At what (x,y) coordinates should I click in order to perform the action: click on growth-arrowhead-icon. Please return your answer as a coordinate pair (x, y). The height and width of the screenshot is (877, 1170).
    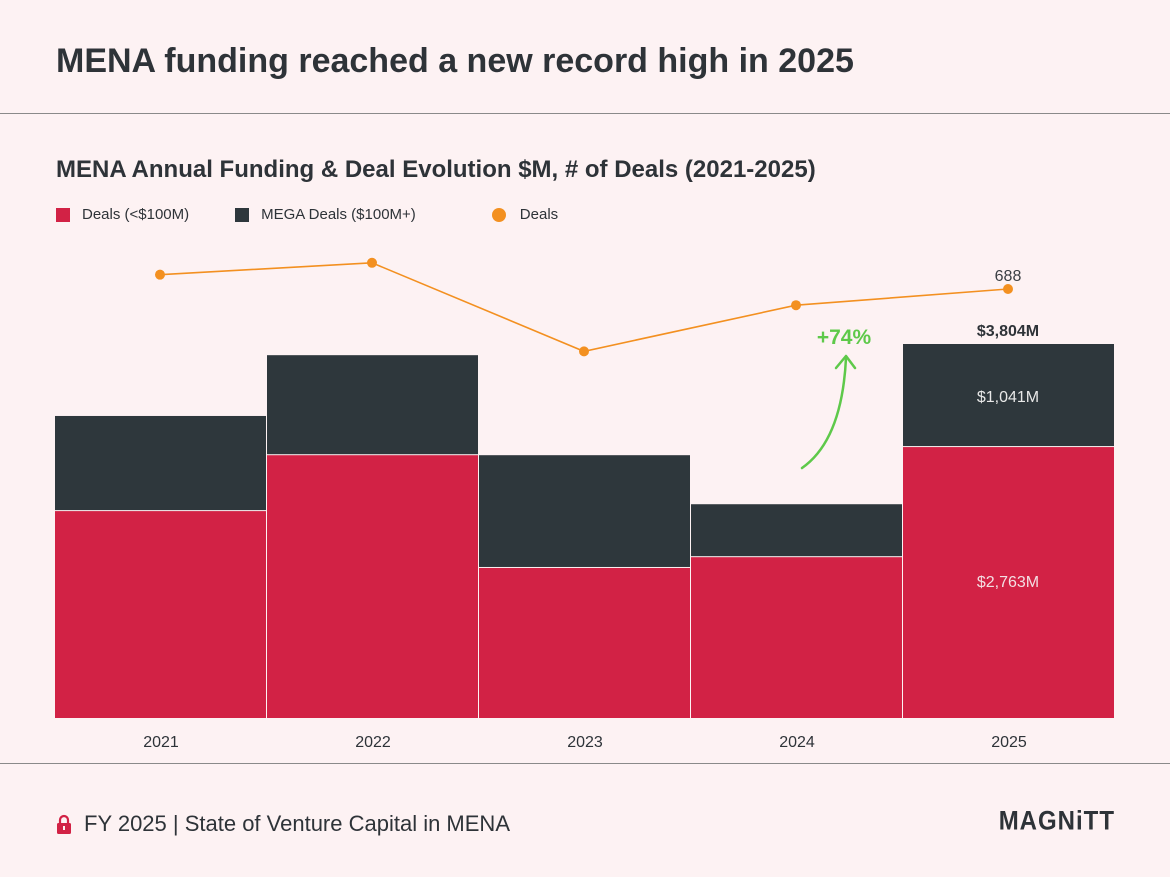
    Looking at the image, I should click on (845, 362).